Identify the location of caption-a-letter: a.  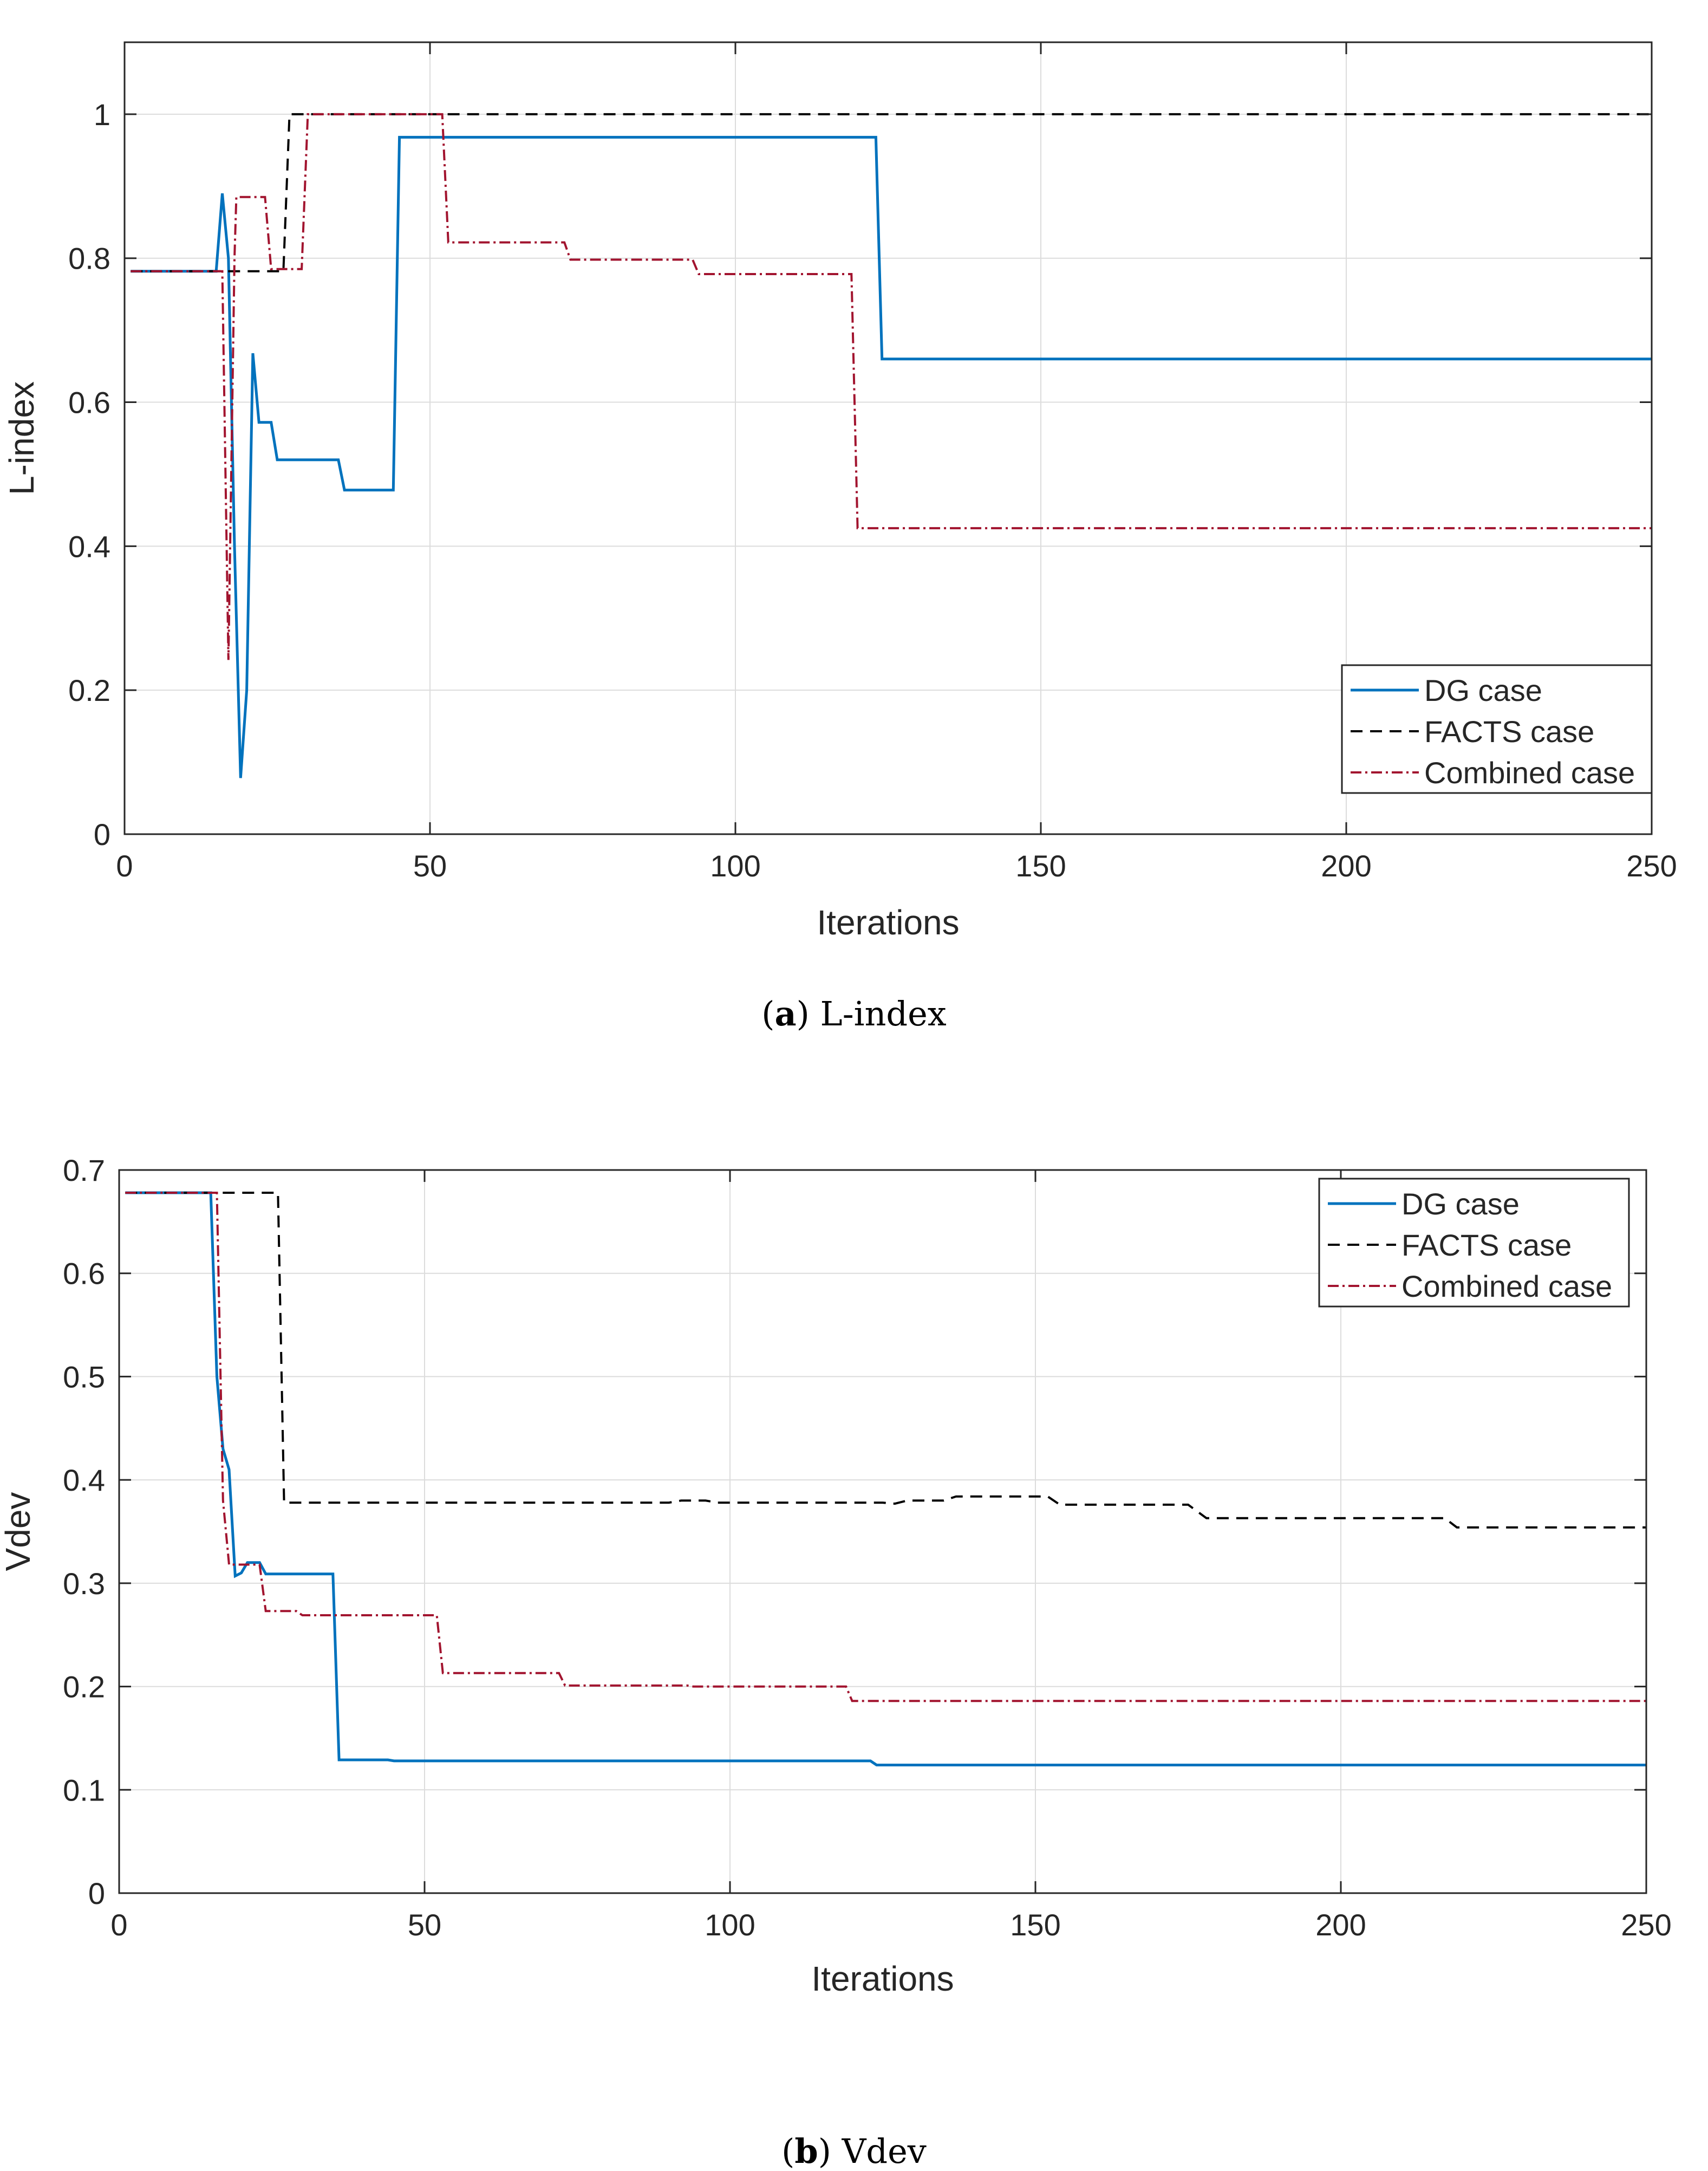
(785, 1014).